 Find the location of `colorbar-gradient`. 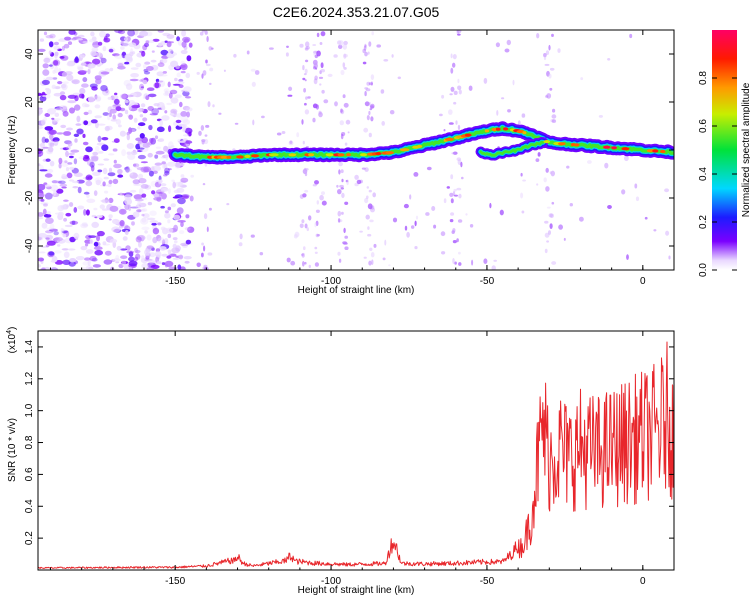

colorbar-gradient is located at coordinates (724, 150).